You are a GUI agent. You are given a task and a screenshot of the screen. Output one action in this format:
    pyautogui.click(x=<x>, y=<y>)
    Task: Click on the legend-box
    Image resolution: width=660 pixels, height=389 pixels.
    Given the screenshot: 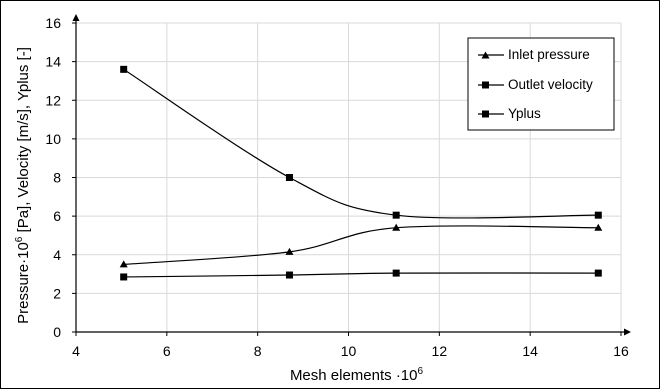 What is the action you would take?
    pyautogui.click(x=541, y=84)
    